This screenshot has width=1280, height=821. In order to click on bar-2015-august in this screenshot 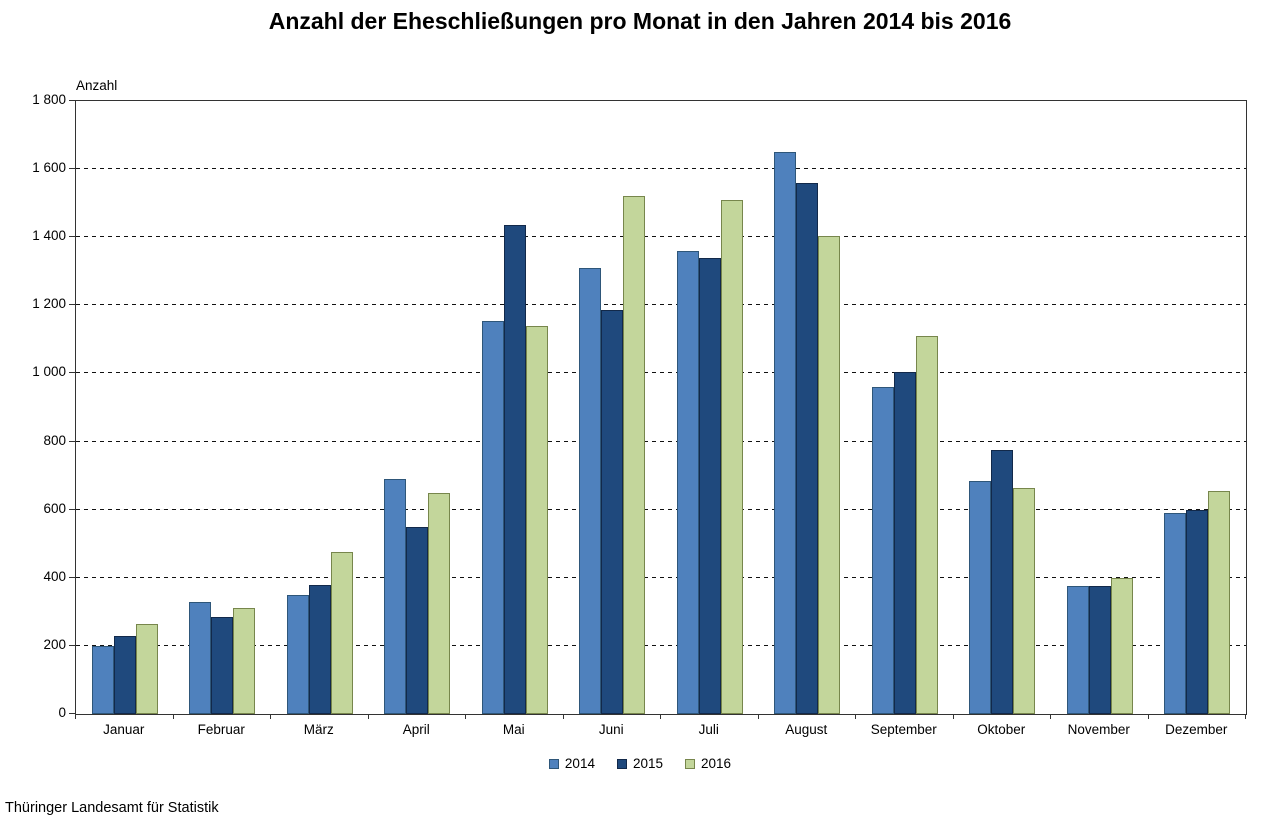, I will do `click(807, 448)`.